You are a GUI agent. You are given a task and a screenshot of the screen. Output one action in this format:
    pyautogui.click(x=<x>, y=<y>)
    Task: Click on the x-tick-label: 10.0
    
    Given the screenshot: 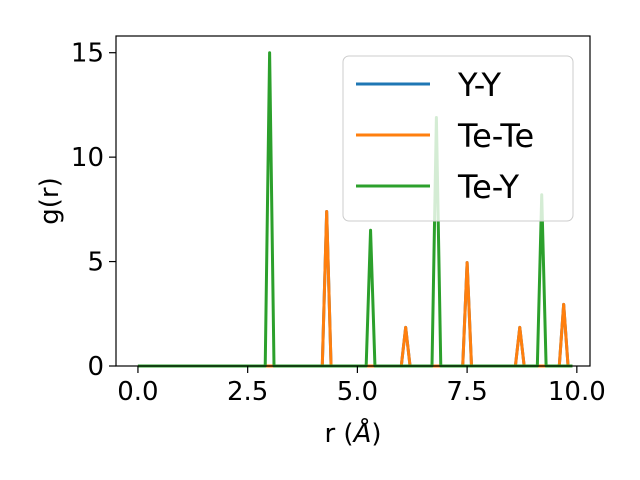 What is the action you would take?
    pyautogui.click(x=577, y=392)
    